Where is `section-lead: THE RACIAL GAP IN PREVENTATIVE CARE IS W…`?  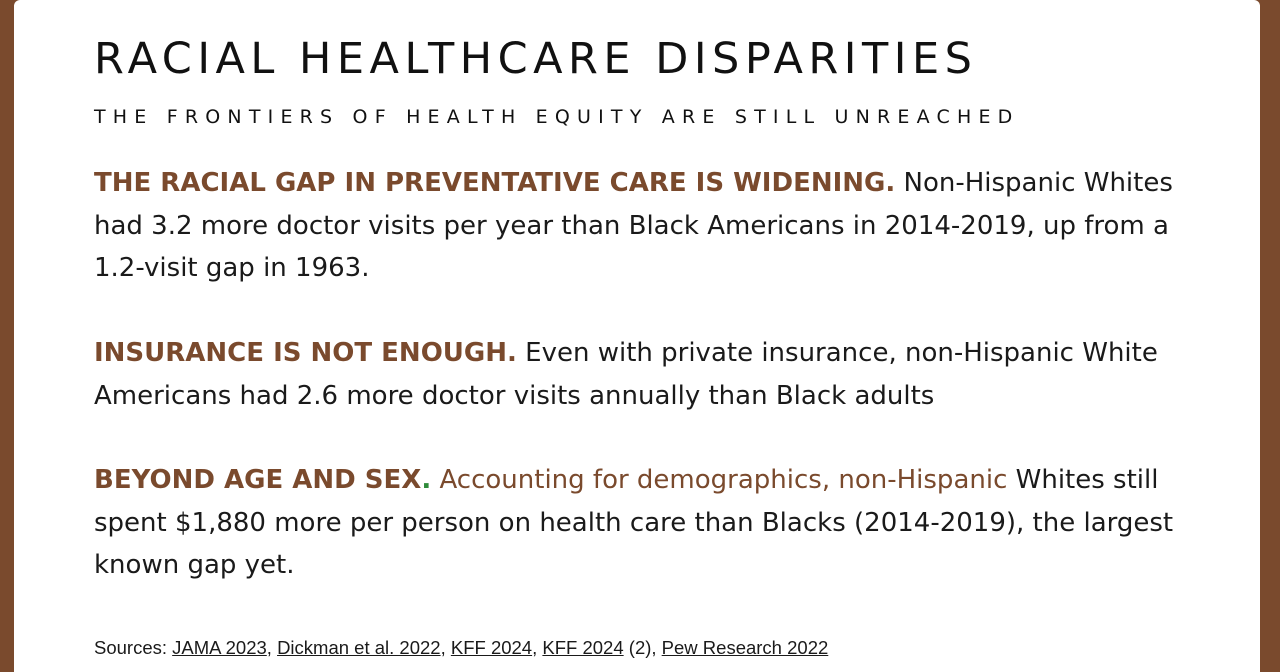
section-lead: THE RACIAL GAP IN PREVENTATIVE CARE IS W… is located at coordinates (495, 183).